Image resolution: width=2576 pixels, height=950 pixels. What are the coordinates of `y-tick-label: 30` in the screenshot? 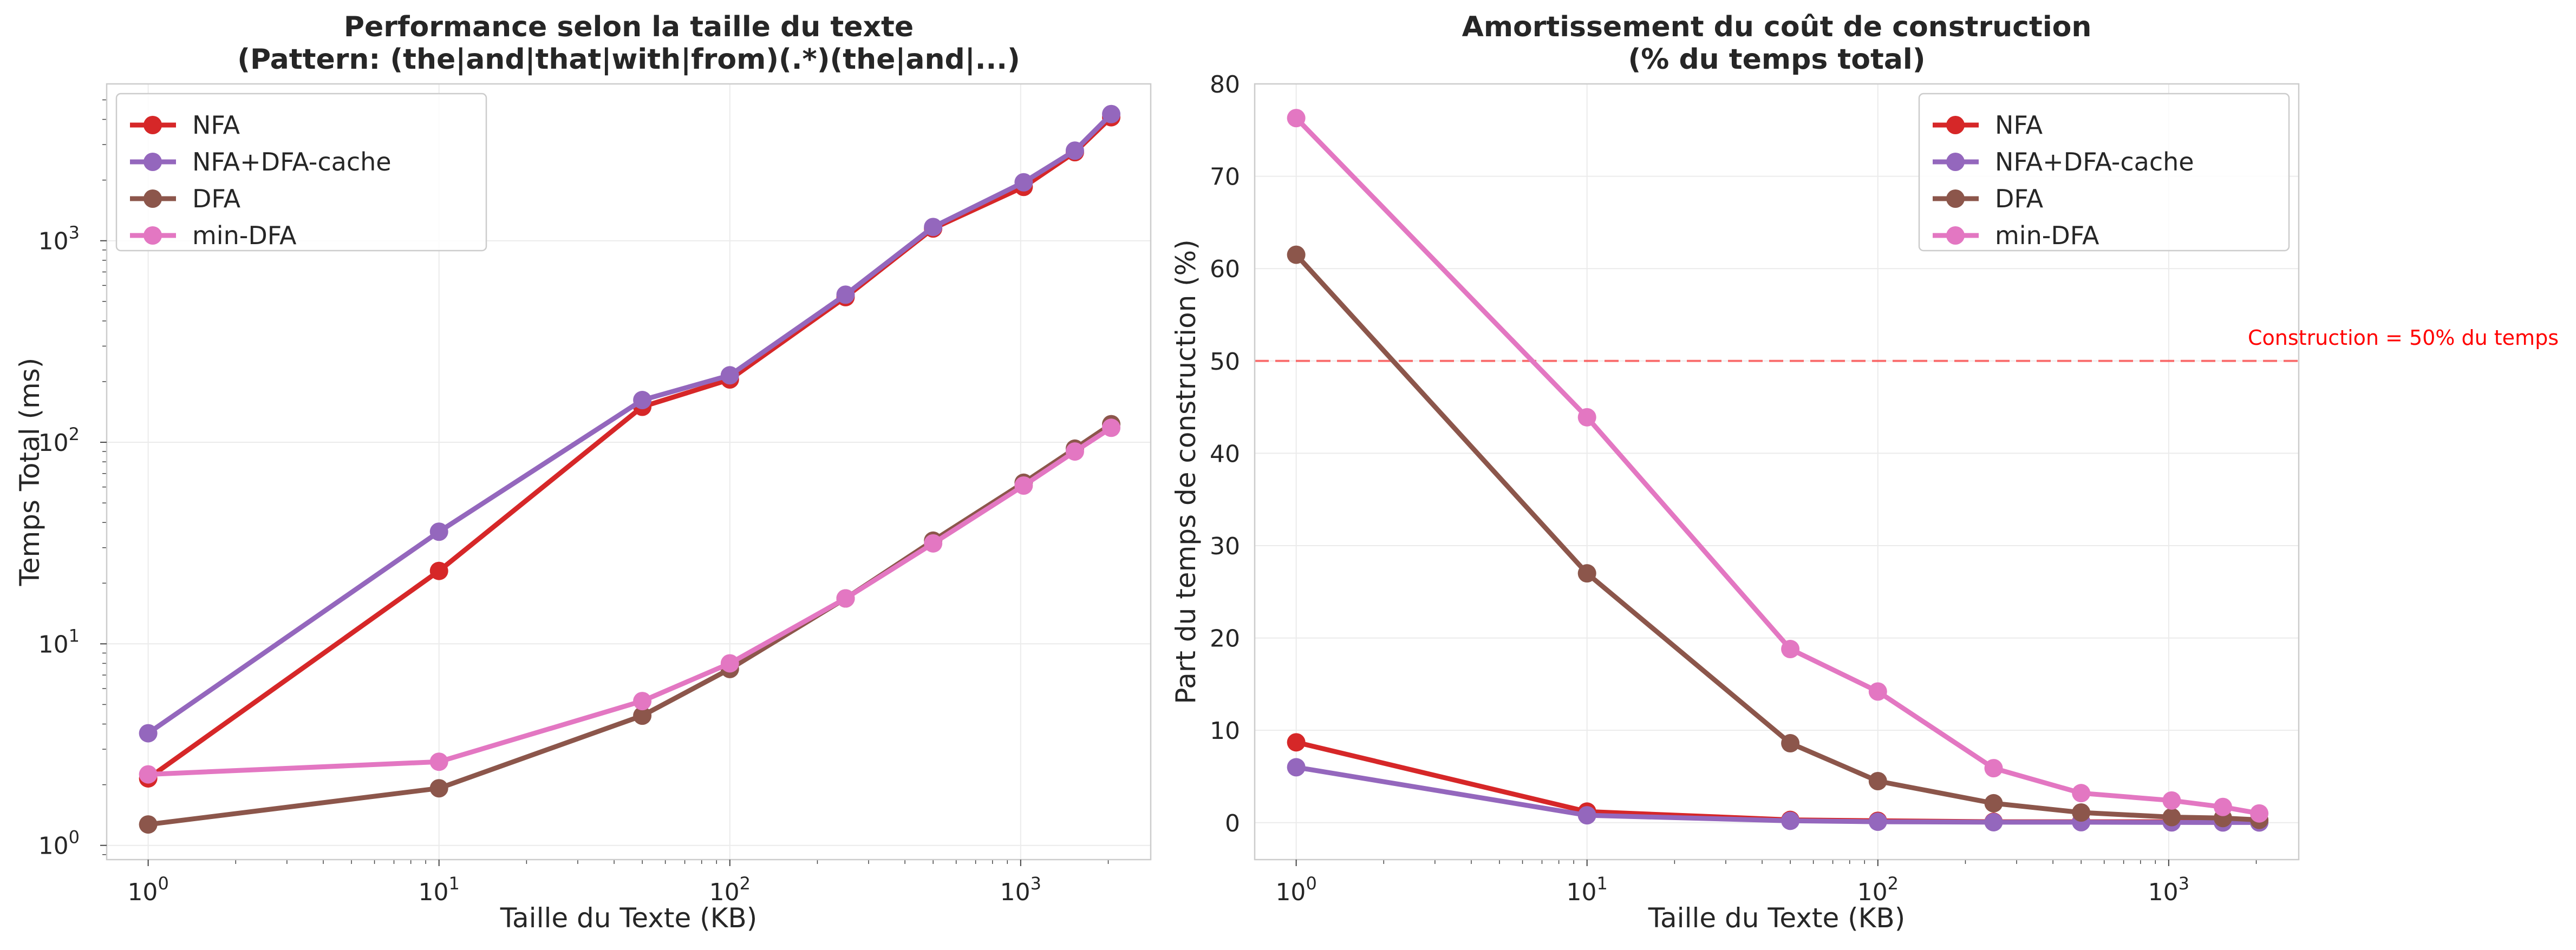 It's located at (1225, 546).